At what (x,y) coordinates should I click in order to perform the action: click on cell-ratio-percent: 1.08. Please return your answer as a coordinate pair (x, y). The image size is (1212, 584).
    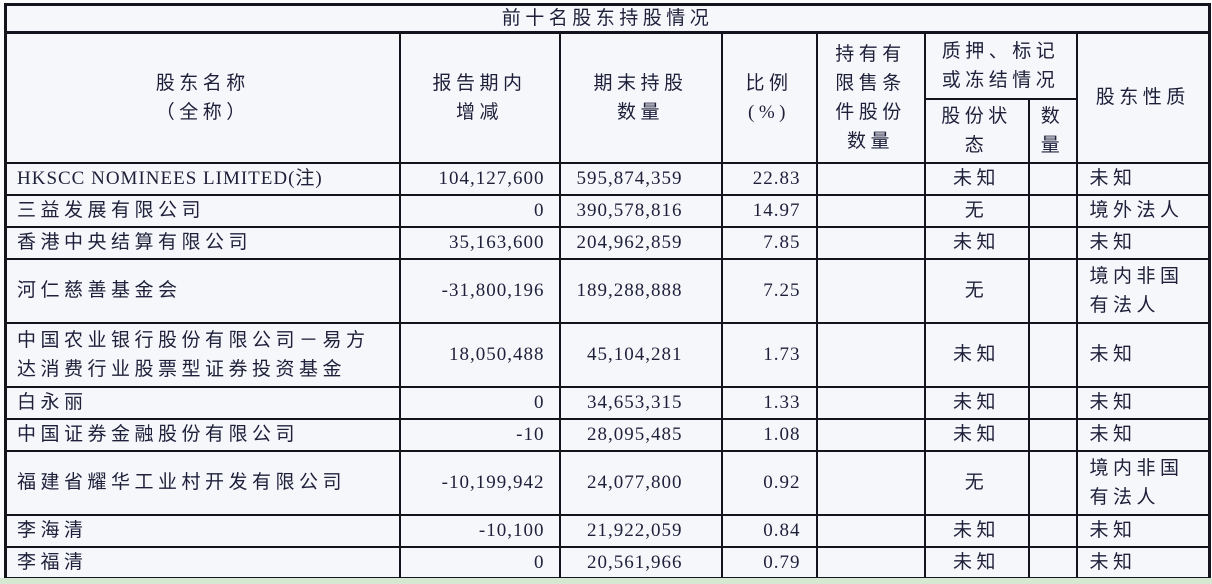
    Looking at the image, I should click on (769, 434).